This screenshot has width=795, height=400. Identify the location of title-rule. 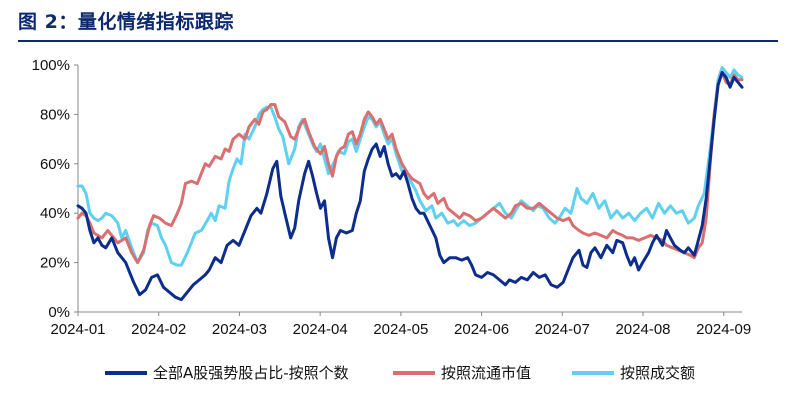
(398, 41).